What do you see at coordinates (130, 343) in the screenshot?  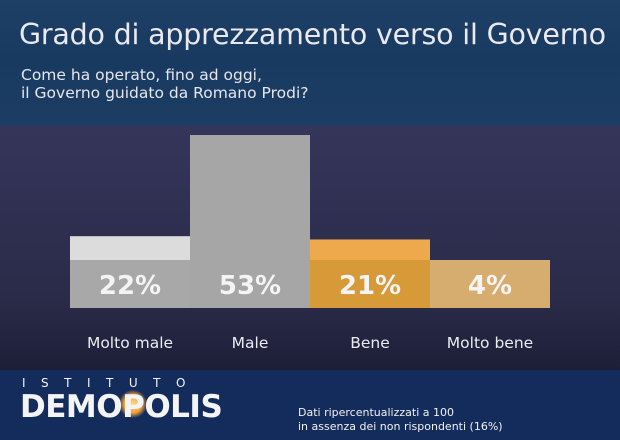 I see `category-label: Molto male` at bounding box center [130, 343].